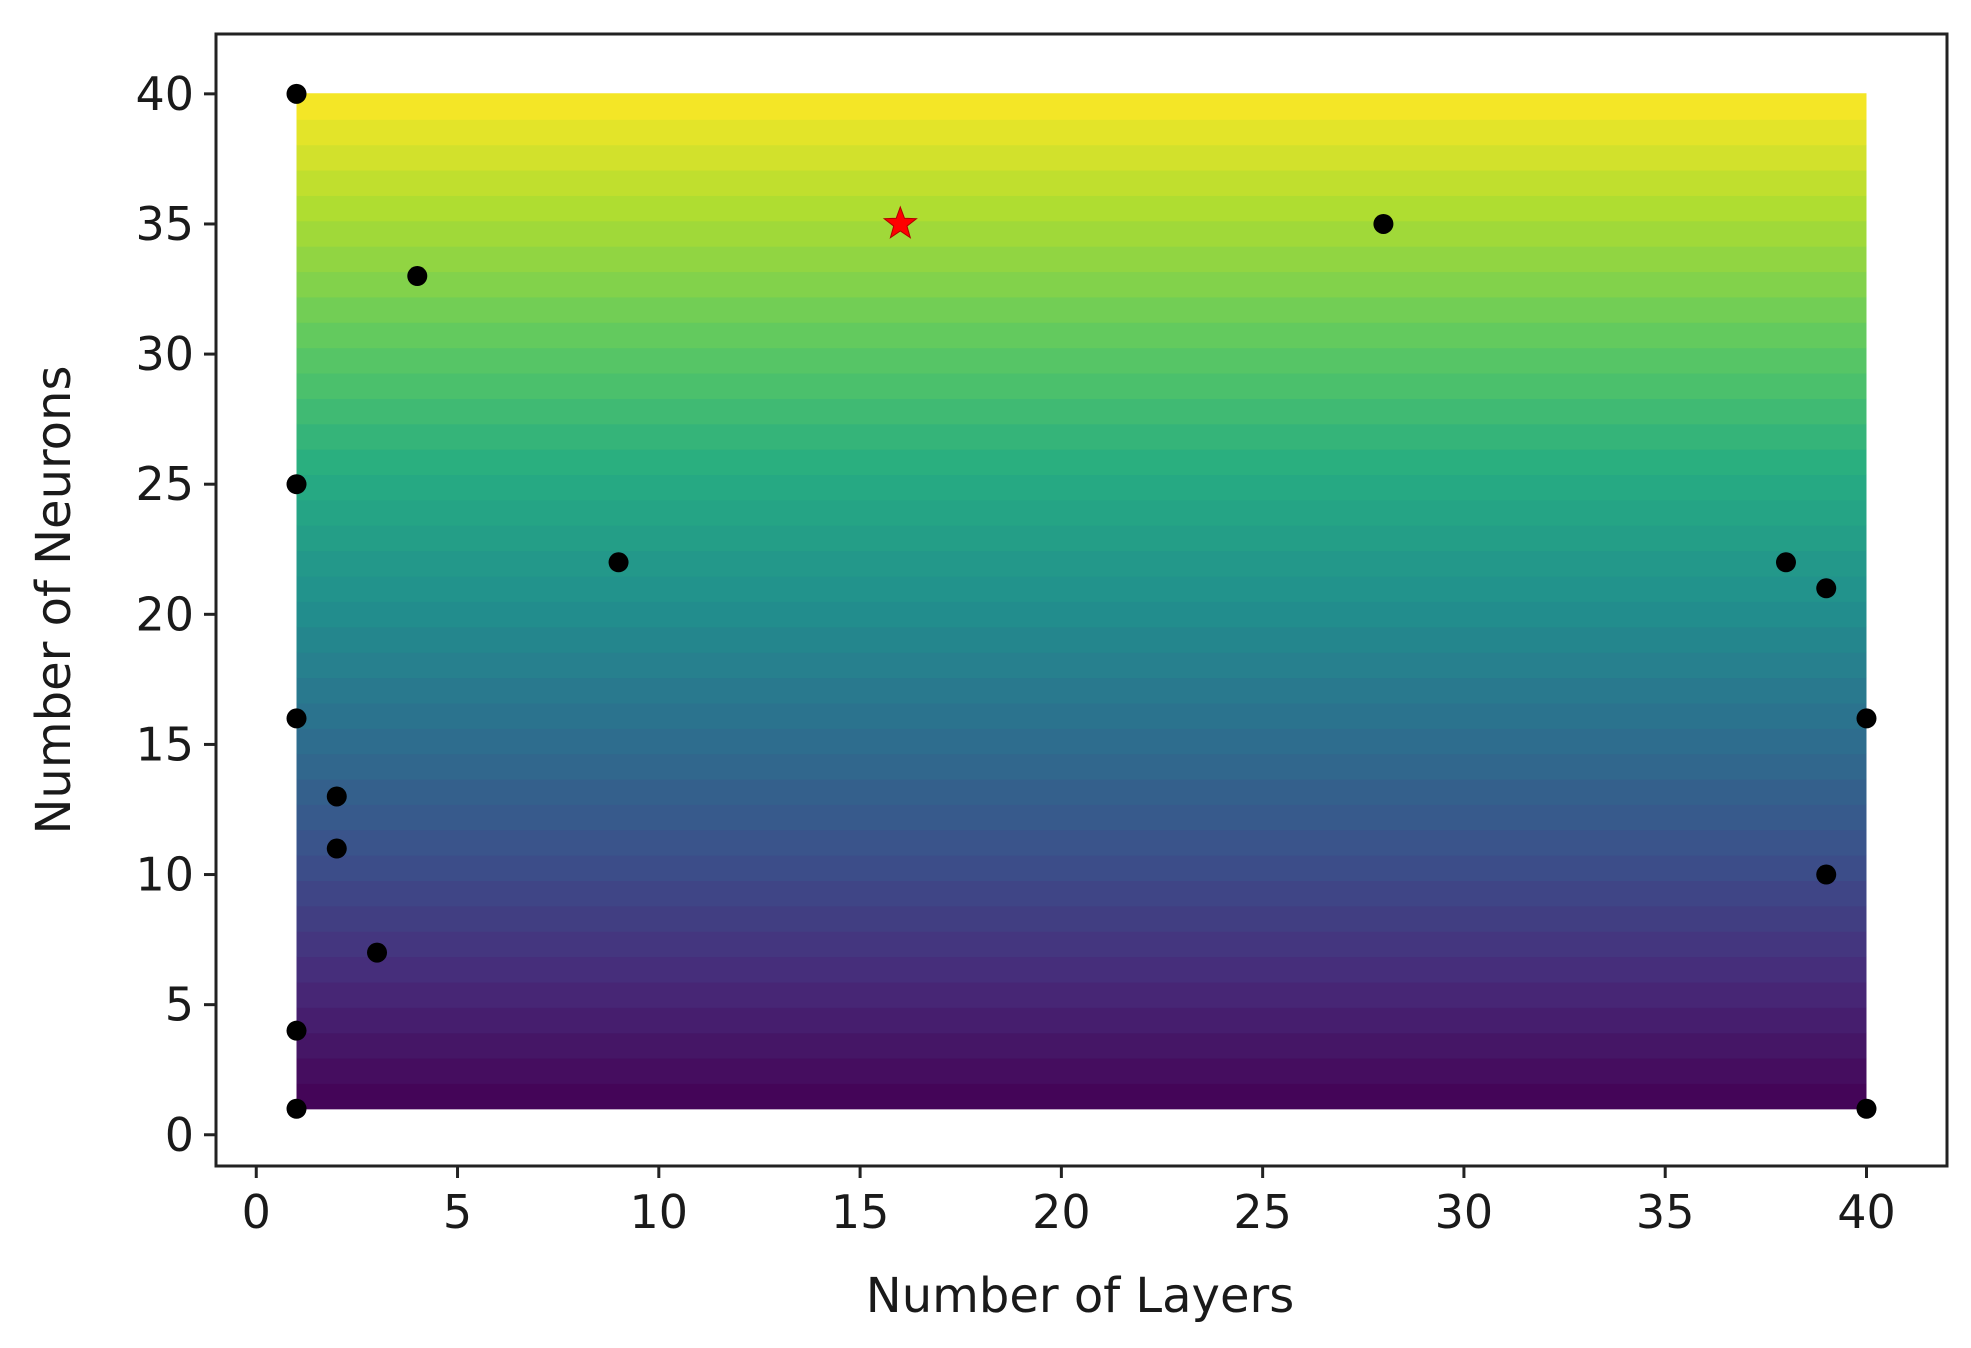  Describe the element at coordinates (1464, 1212) in the screenshot. I see `x-tick-label: 30` at that location.